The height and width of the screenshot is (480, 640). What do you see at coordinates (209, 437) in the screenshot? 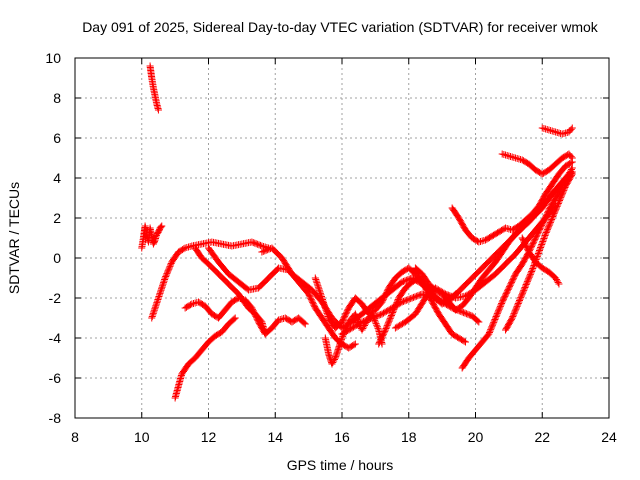
I see `x-tick-label: 12` at bounding box center [209, 437].